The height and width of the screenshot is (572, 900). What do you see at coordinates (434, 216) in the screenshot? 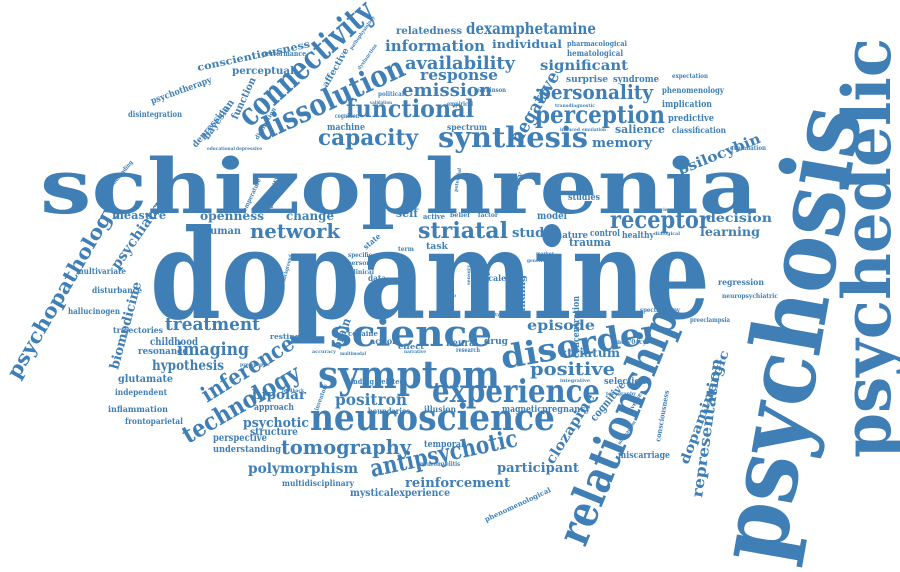
I see `word-active: active` at bounding box center [434, 216].